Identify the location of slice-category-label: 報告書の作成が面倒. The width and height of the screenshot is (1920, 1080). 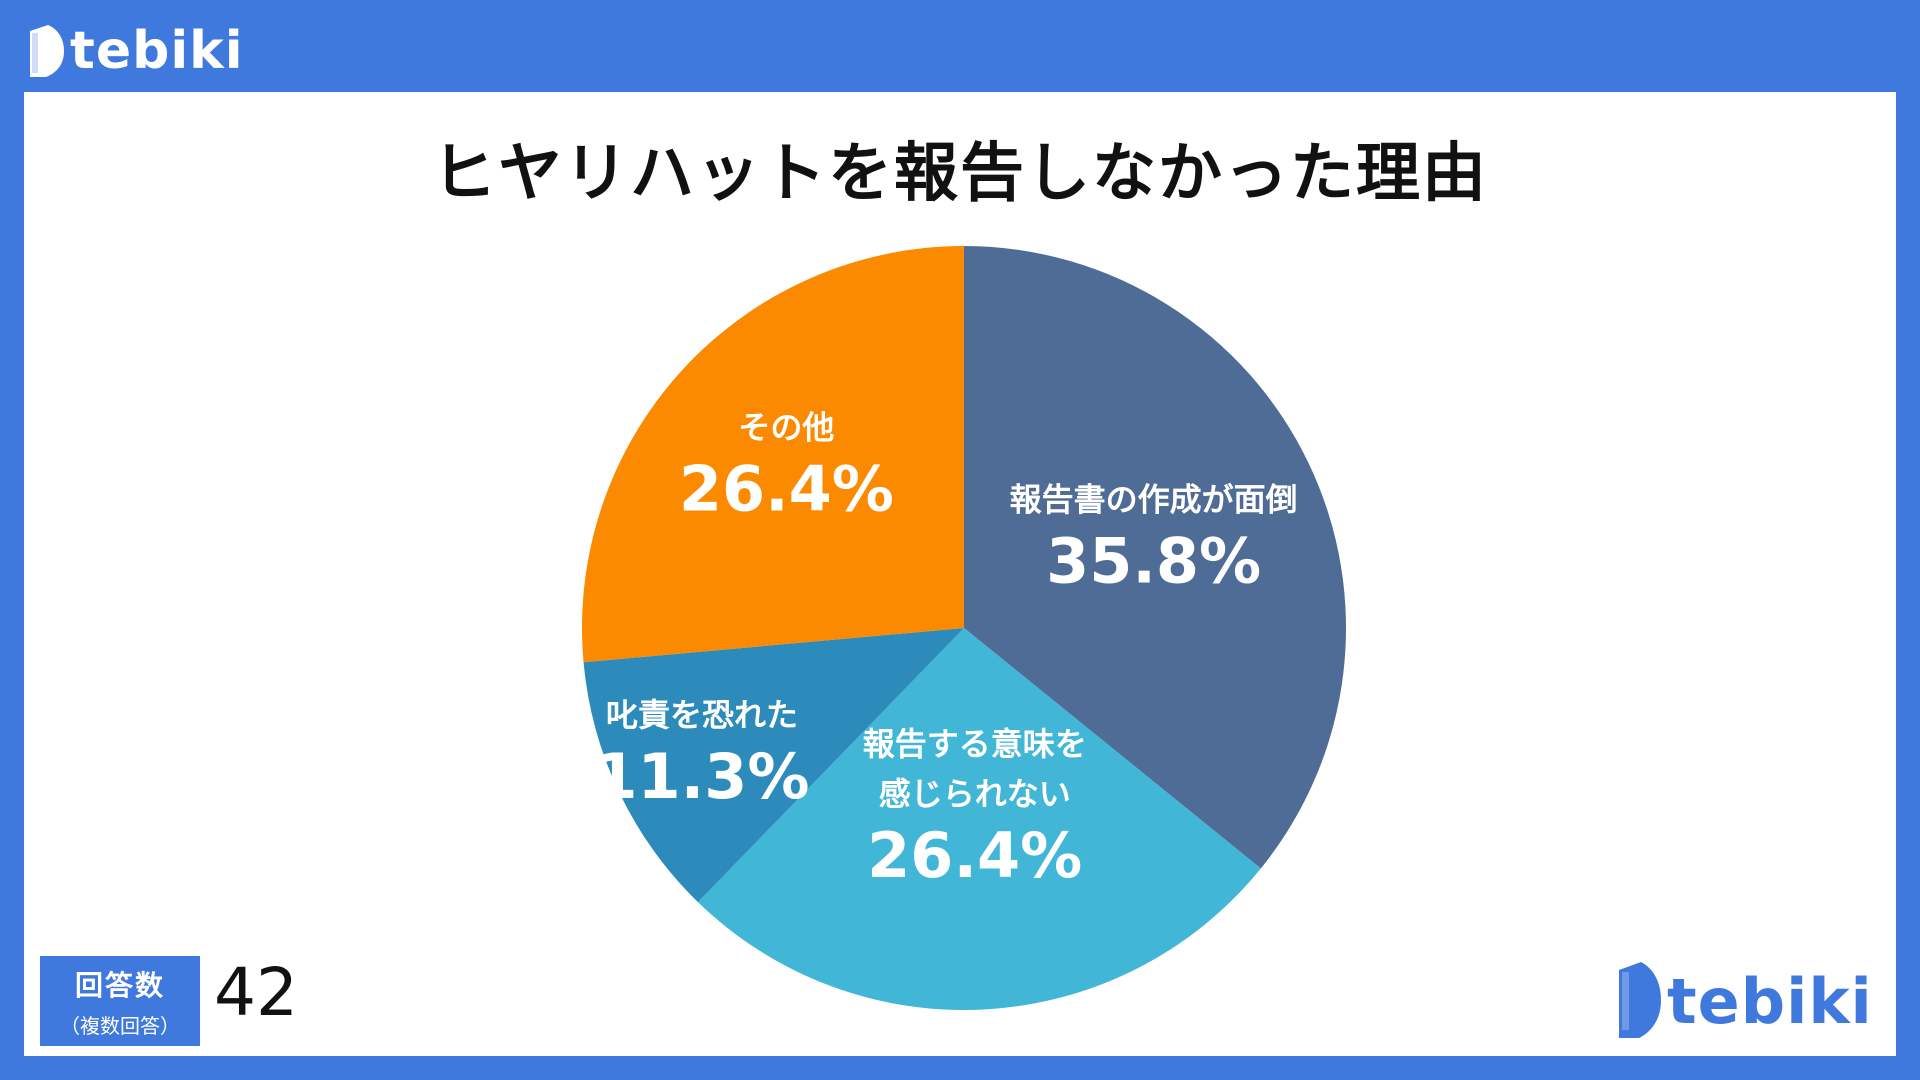
(1154, 500).